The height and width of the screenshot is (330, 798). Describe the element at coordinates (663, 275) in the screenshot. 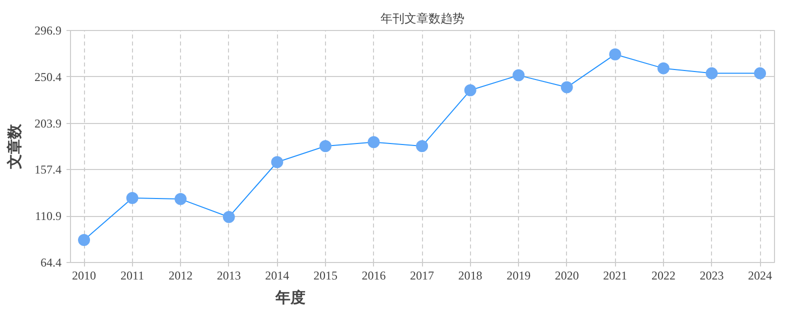

I see `x-tick-label: 2022` at that location.